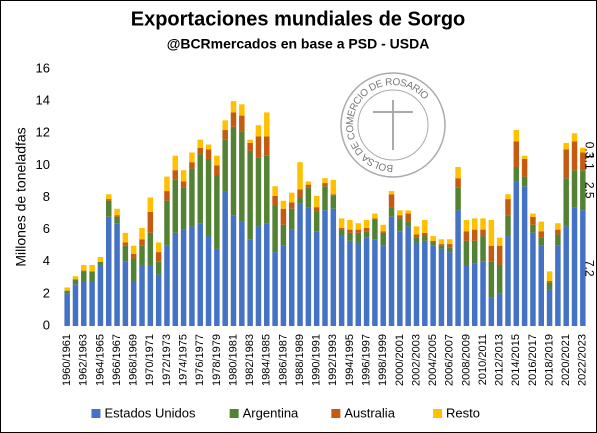 The width and height of the screenshot is (597, 433). I want to click on logo-ring, so click(393, 125).